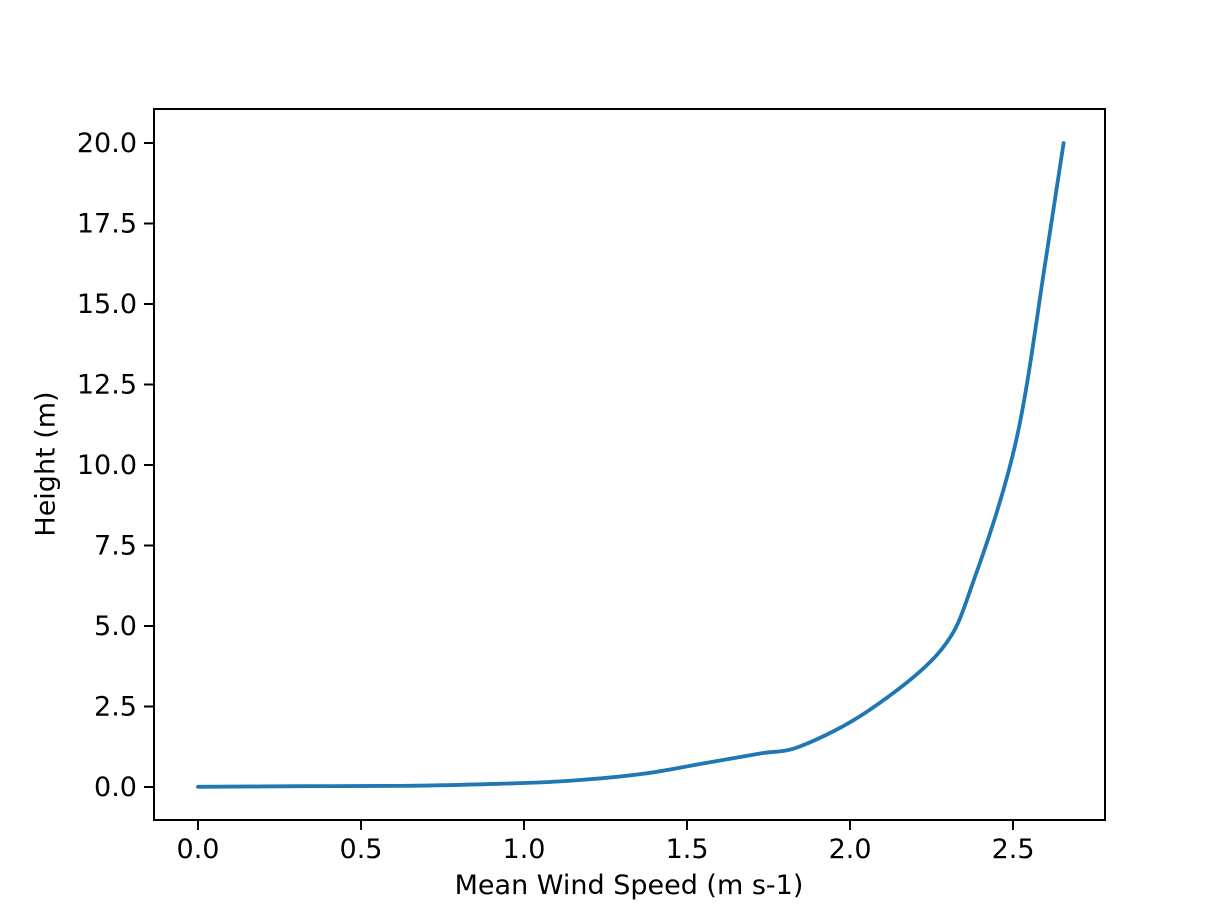 The image size is (1228, 921). Describe the element at coordinates (115, 787) in the screenshot. I see `y-tick-label: 0.0` at that location.